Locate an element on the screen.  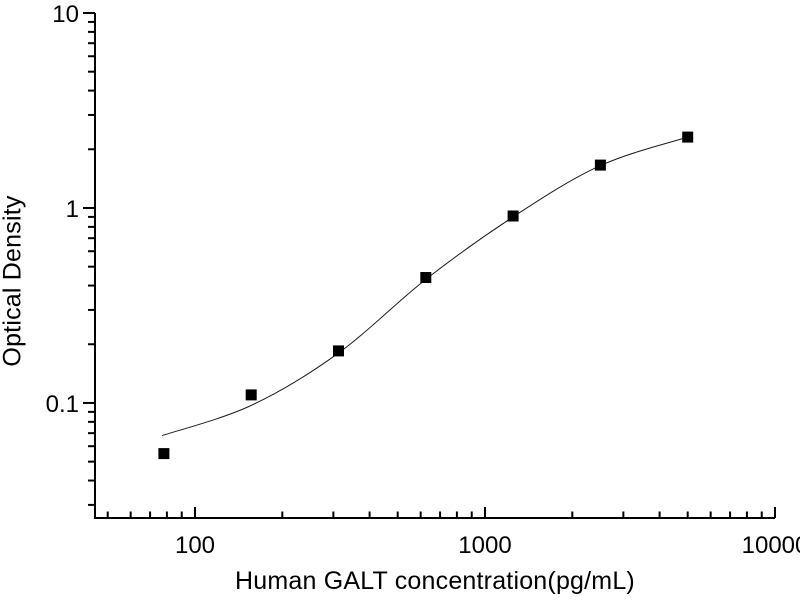
x-tick-label: 1000 is located at coordinates (484, 545).